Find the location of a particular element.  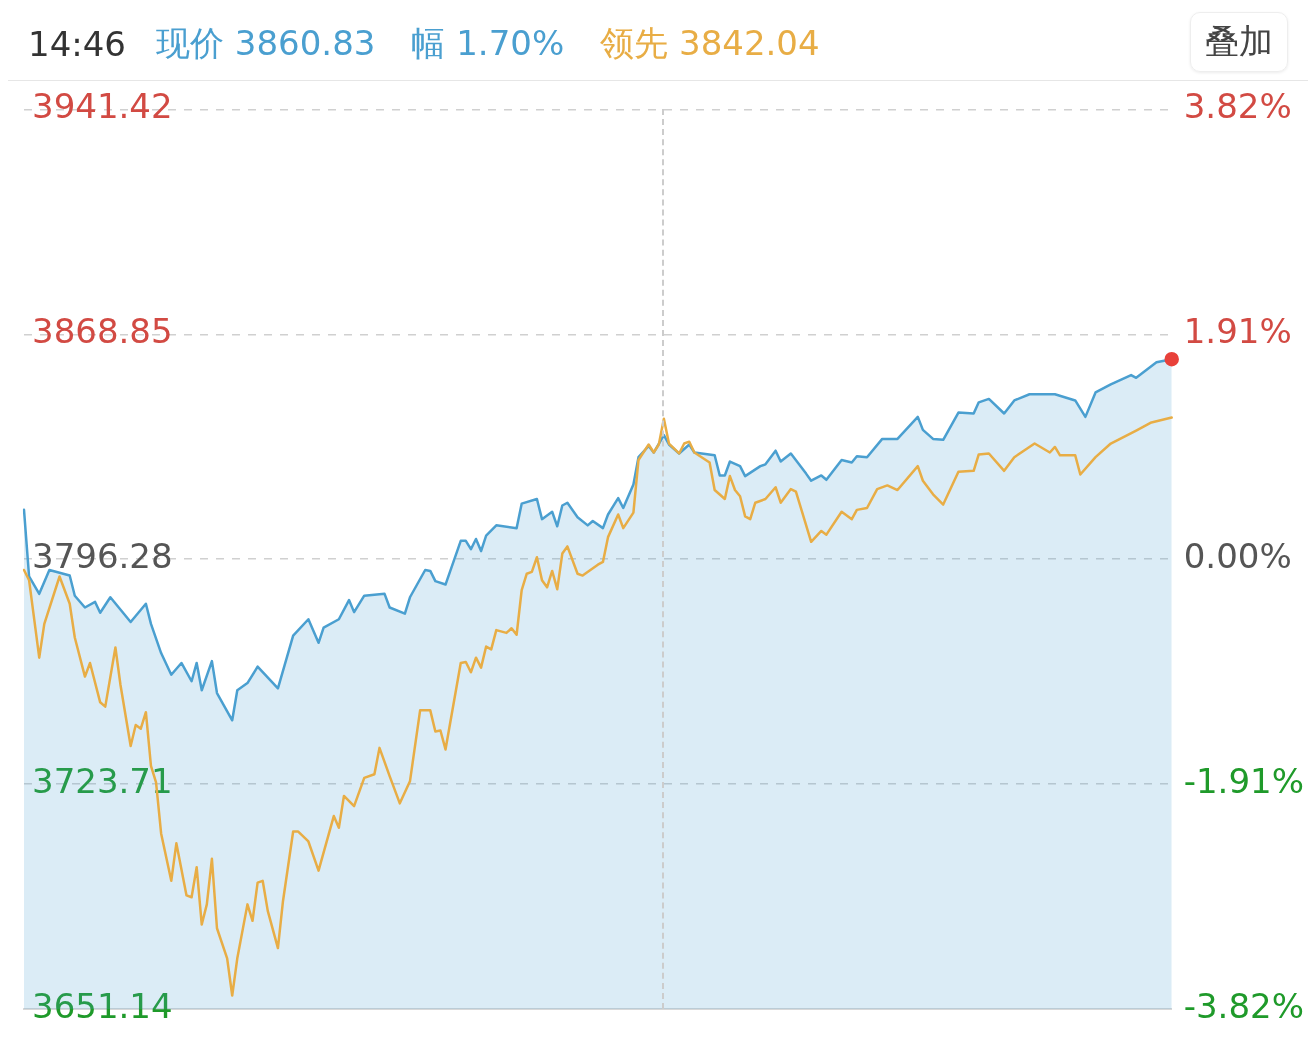

y2-tick-label: 3.82% is located at coordinates (1237, 106).